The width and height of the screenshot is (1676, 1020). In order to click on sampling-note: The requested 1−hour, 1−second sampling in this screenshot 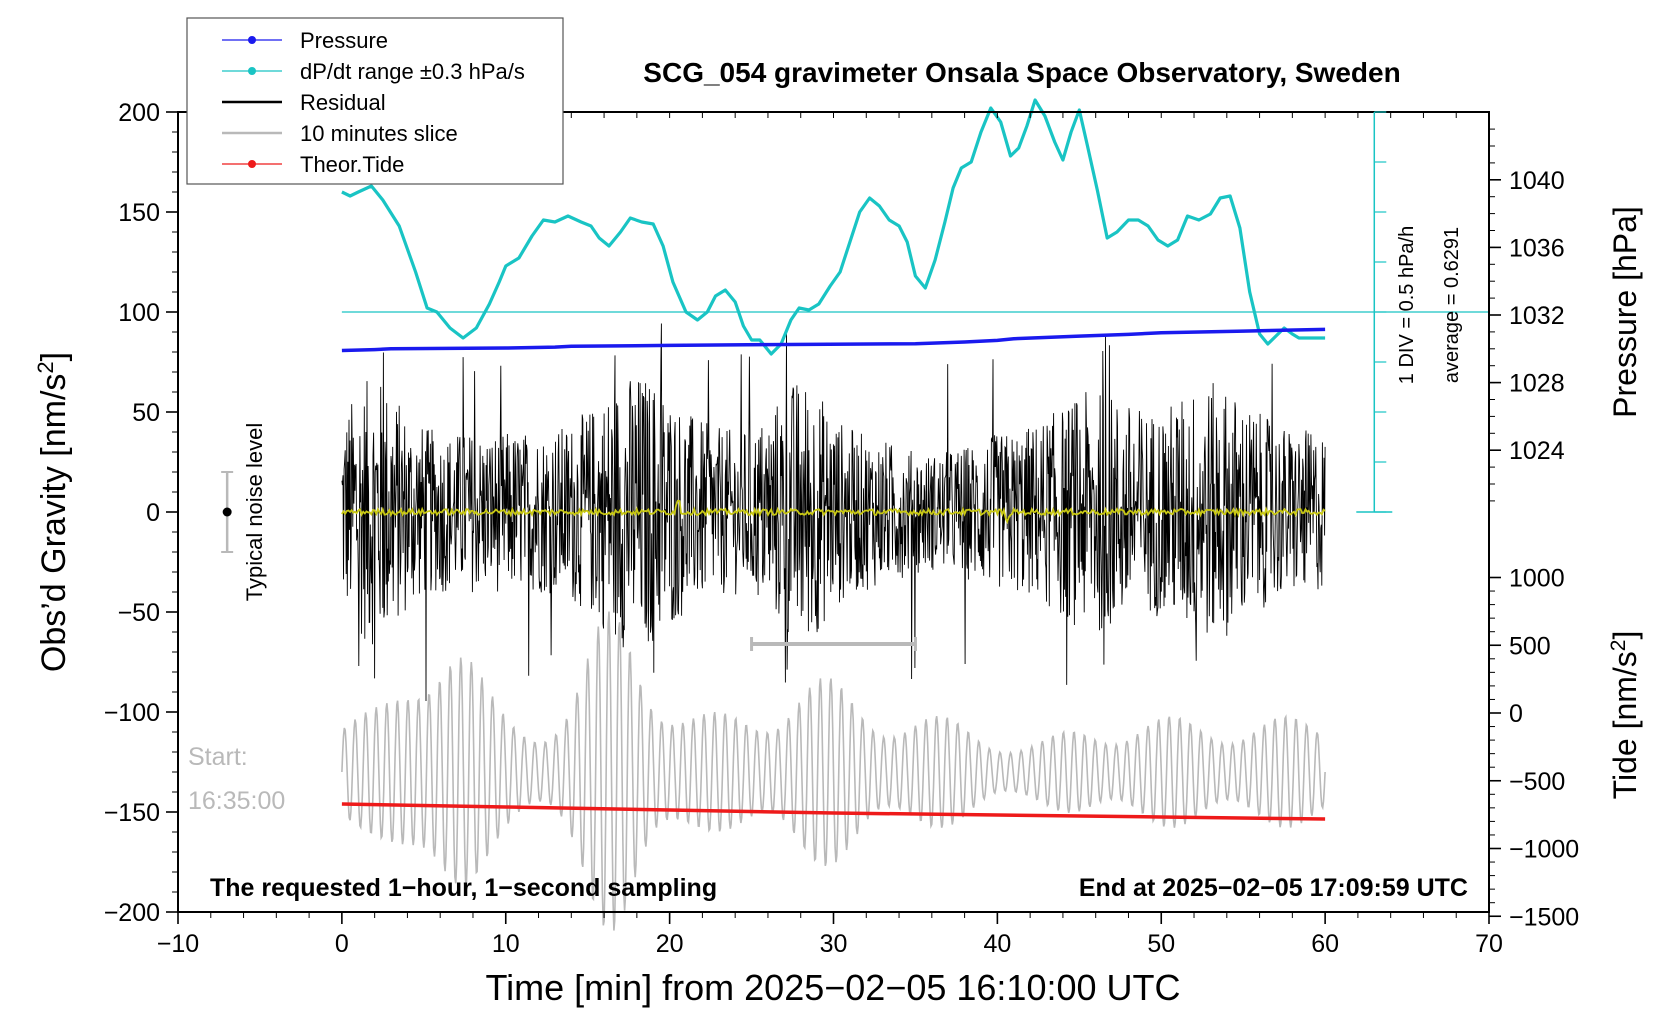, I will do `click(463, 888)`.